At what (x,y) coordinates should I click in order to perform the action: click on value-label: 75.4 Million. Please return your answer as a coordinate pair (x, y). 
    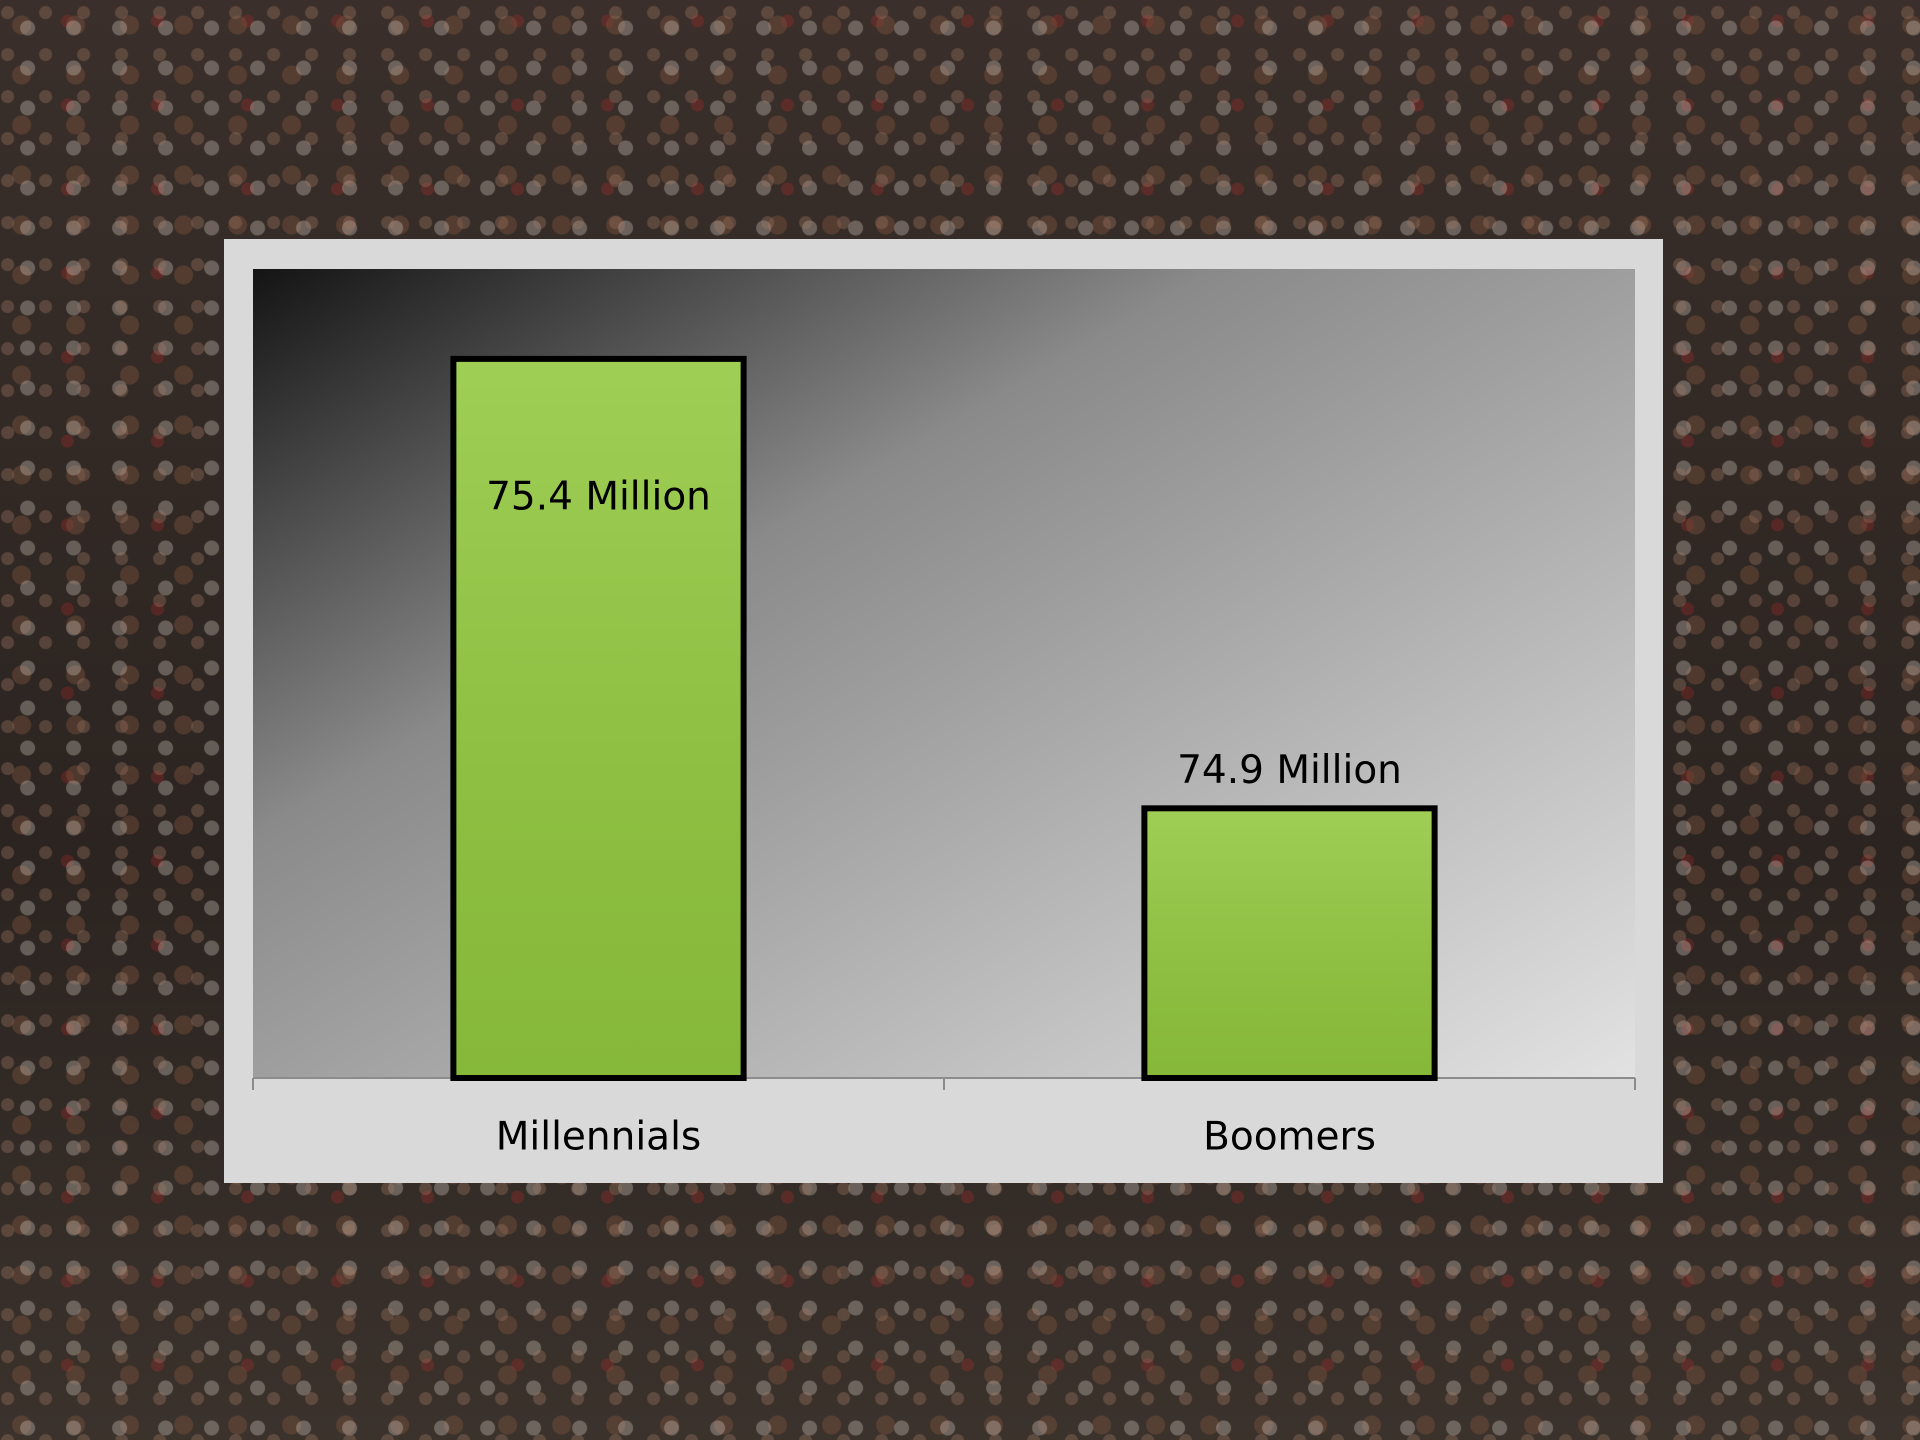
    Looking at the image, I should click on (598, 496).